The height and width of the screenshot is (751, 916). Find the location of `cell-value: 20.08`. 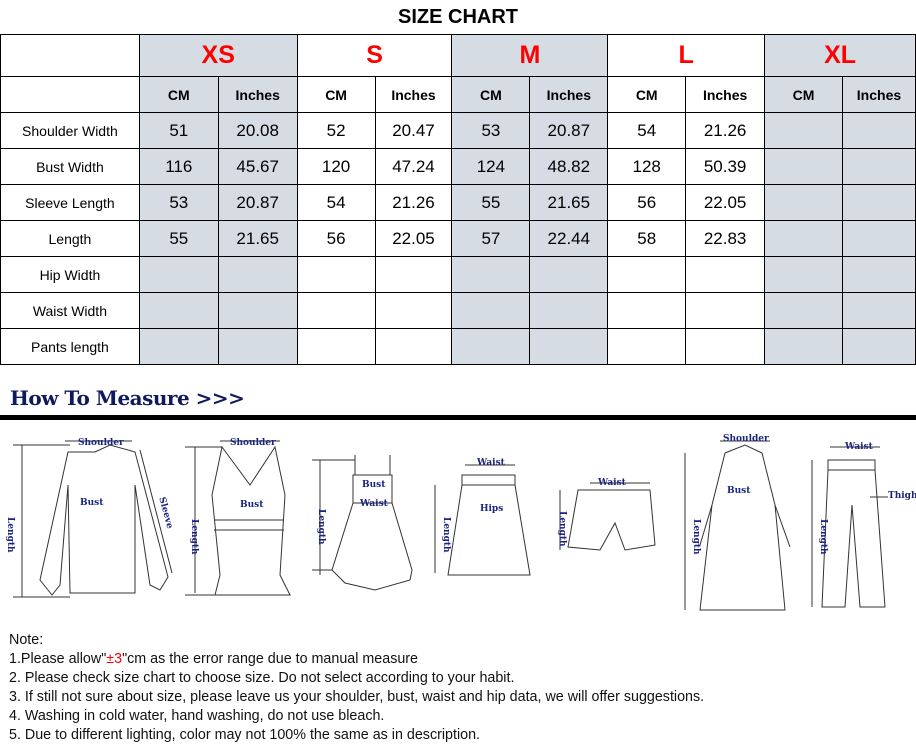

cell-value: 20.08 is located at coordinates (257, 130).